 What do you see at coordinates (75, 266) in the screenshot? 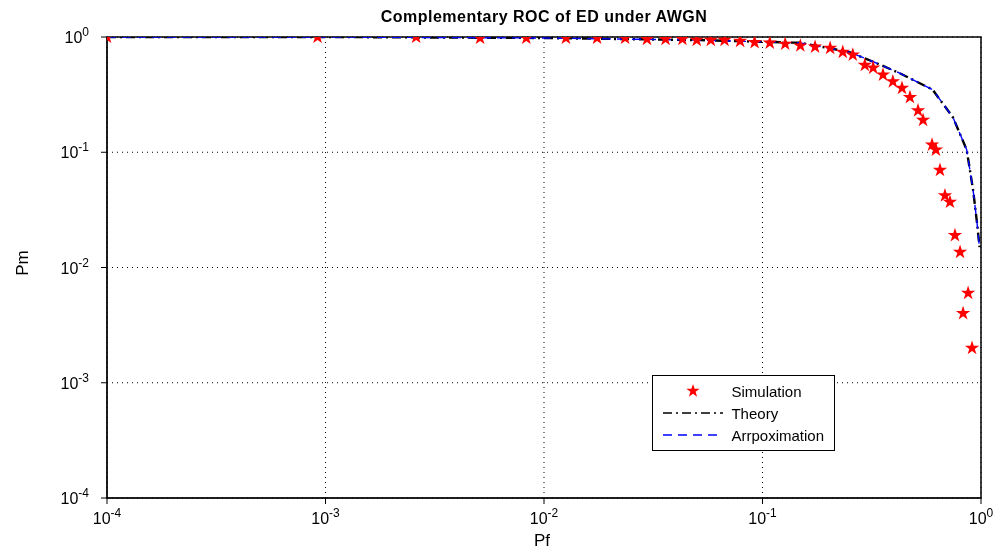
I see `y-tick-label: 10$^{-2}$` at bounding box center [75, 266].